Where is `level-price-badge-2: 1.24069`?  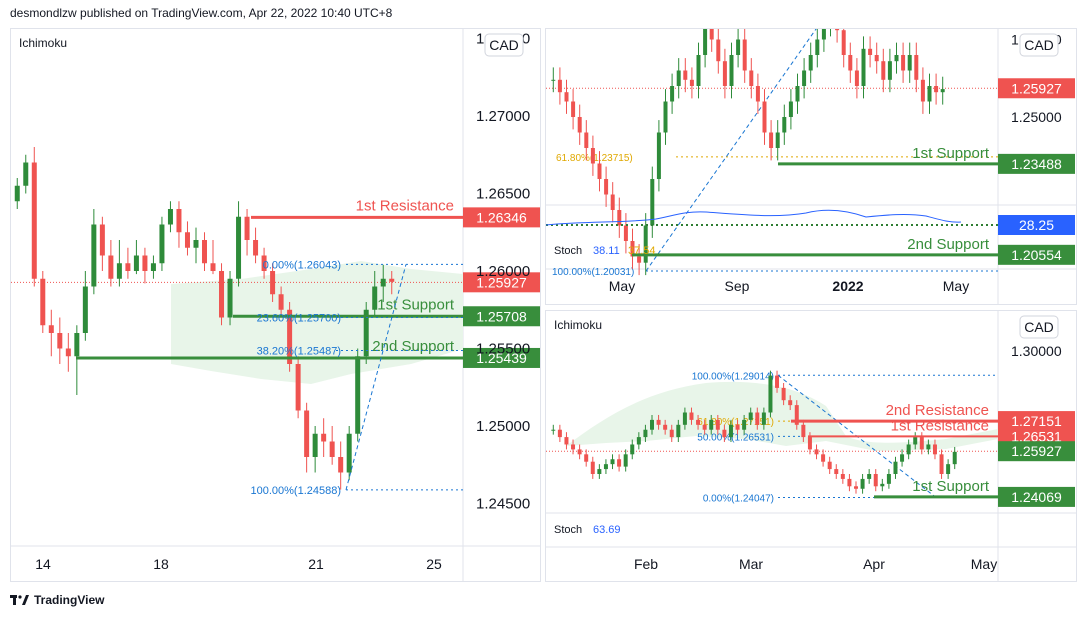
level-price-badge-2: 1.24069 is located at coordinates (1036, 497).